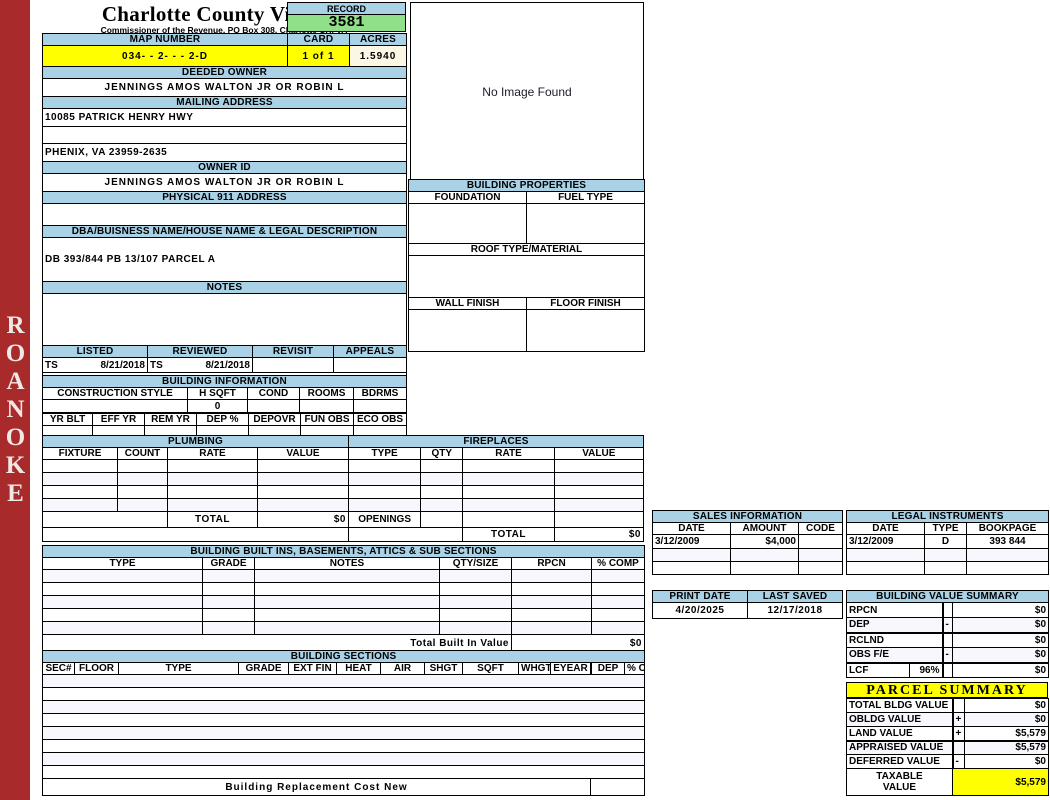  I want to click on mailing-address-line3: PHENIX, VA 23959-2635, so click(224, 152).